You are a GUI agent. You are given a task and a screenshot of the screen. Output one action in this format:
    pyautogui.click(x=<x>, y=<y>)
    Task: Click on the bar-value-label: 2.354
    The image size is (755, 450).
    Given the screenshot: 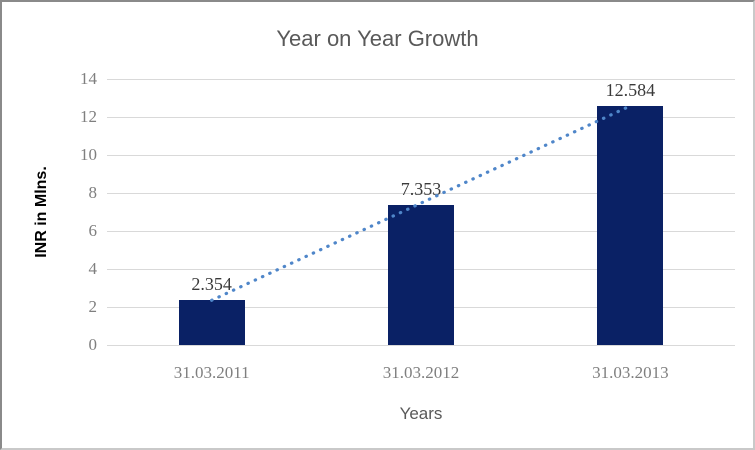 What is the action you would take?
    pyautogui.click(x=211, y=284)
    